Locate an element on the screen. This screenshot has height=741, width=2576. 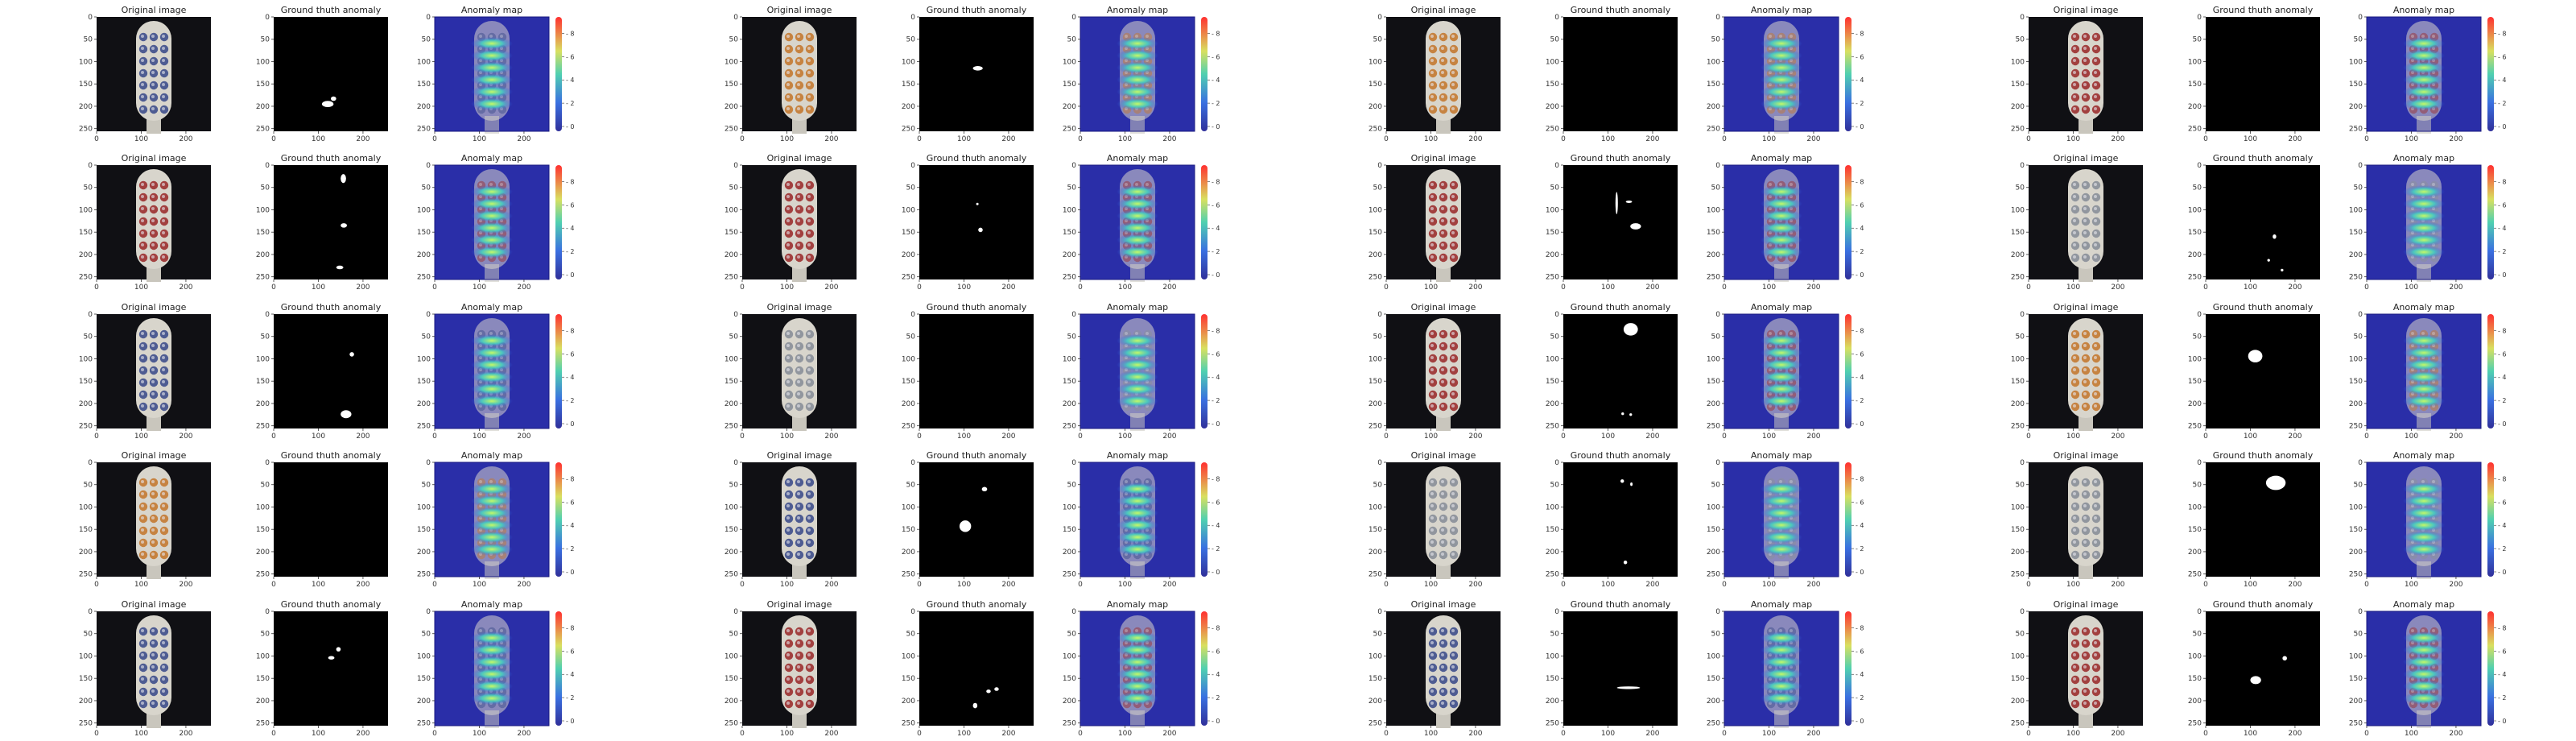
anomaly-map-title: Anomaly map is located at coordinates (491, 455).